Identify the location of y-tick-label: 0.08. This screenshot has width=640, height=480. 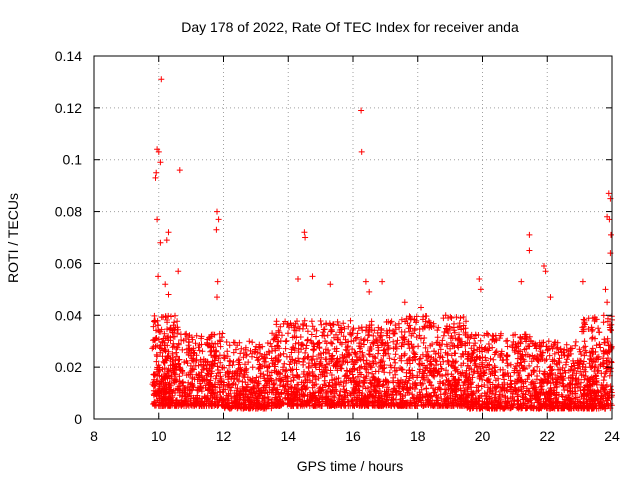
(68, 212).